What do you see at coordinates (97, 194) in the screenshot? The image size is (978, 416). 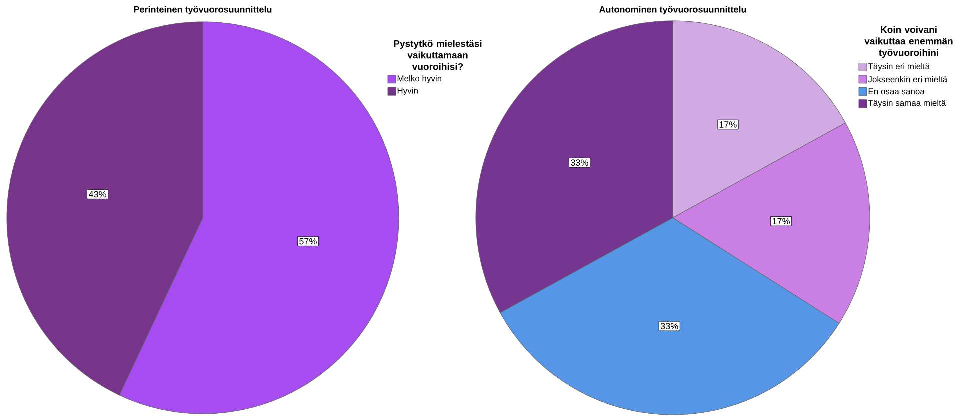 I see `data-label: 43%` at bounding box center [97, 194].